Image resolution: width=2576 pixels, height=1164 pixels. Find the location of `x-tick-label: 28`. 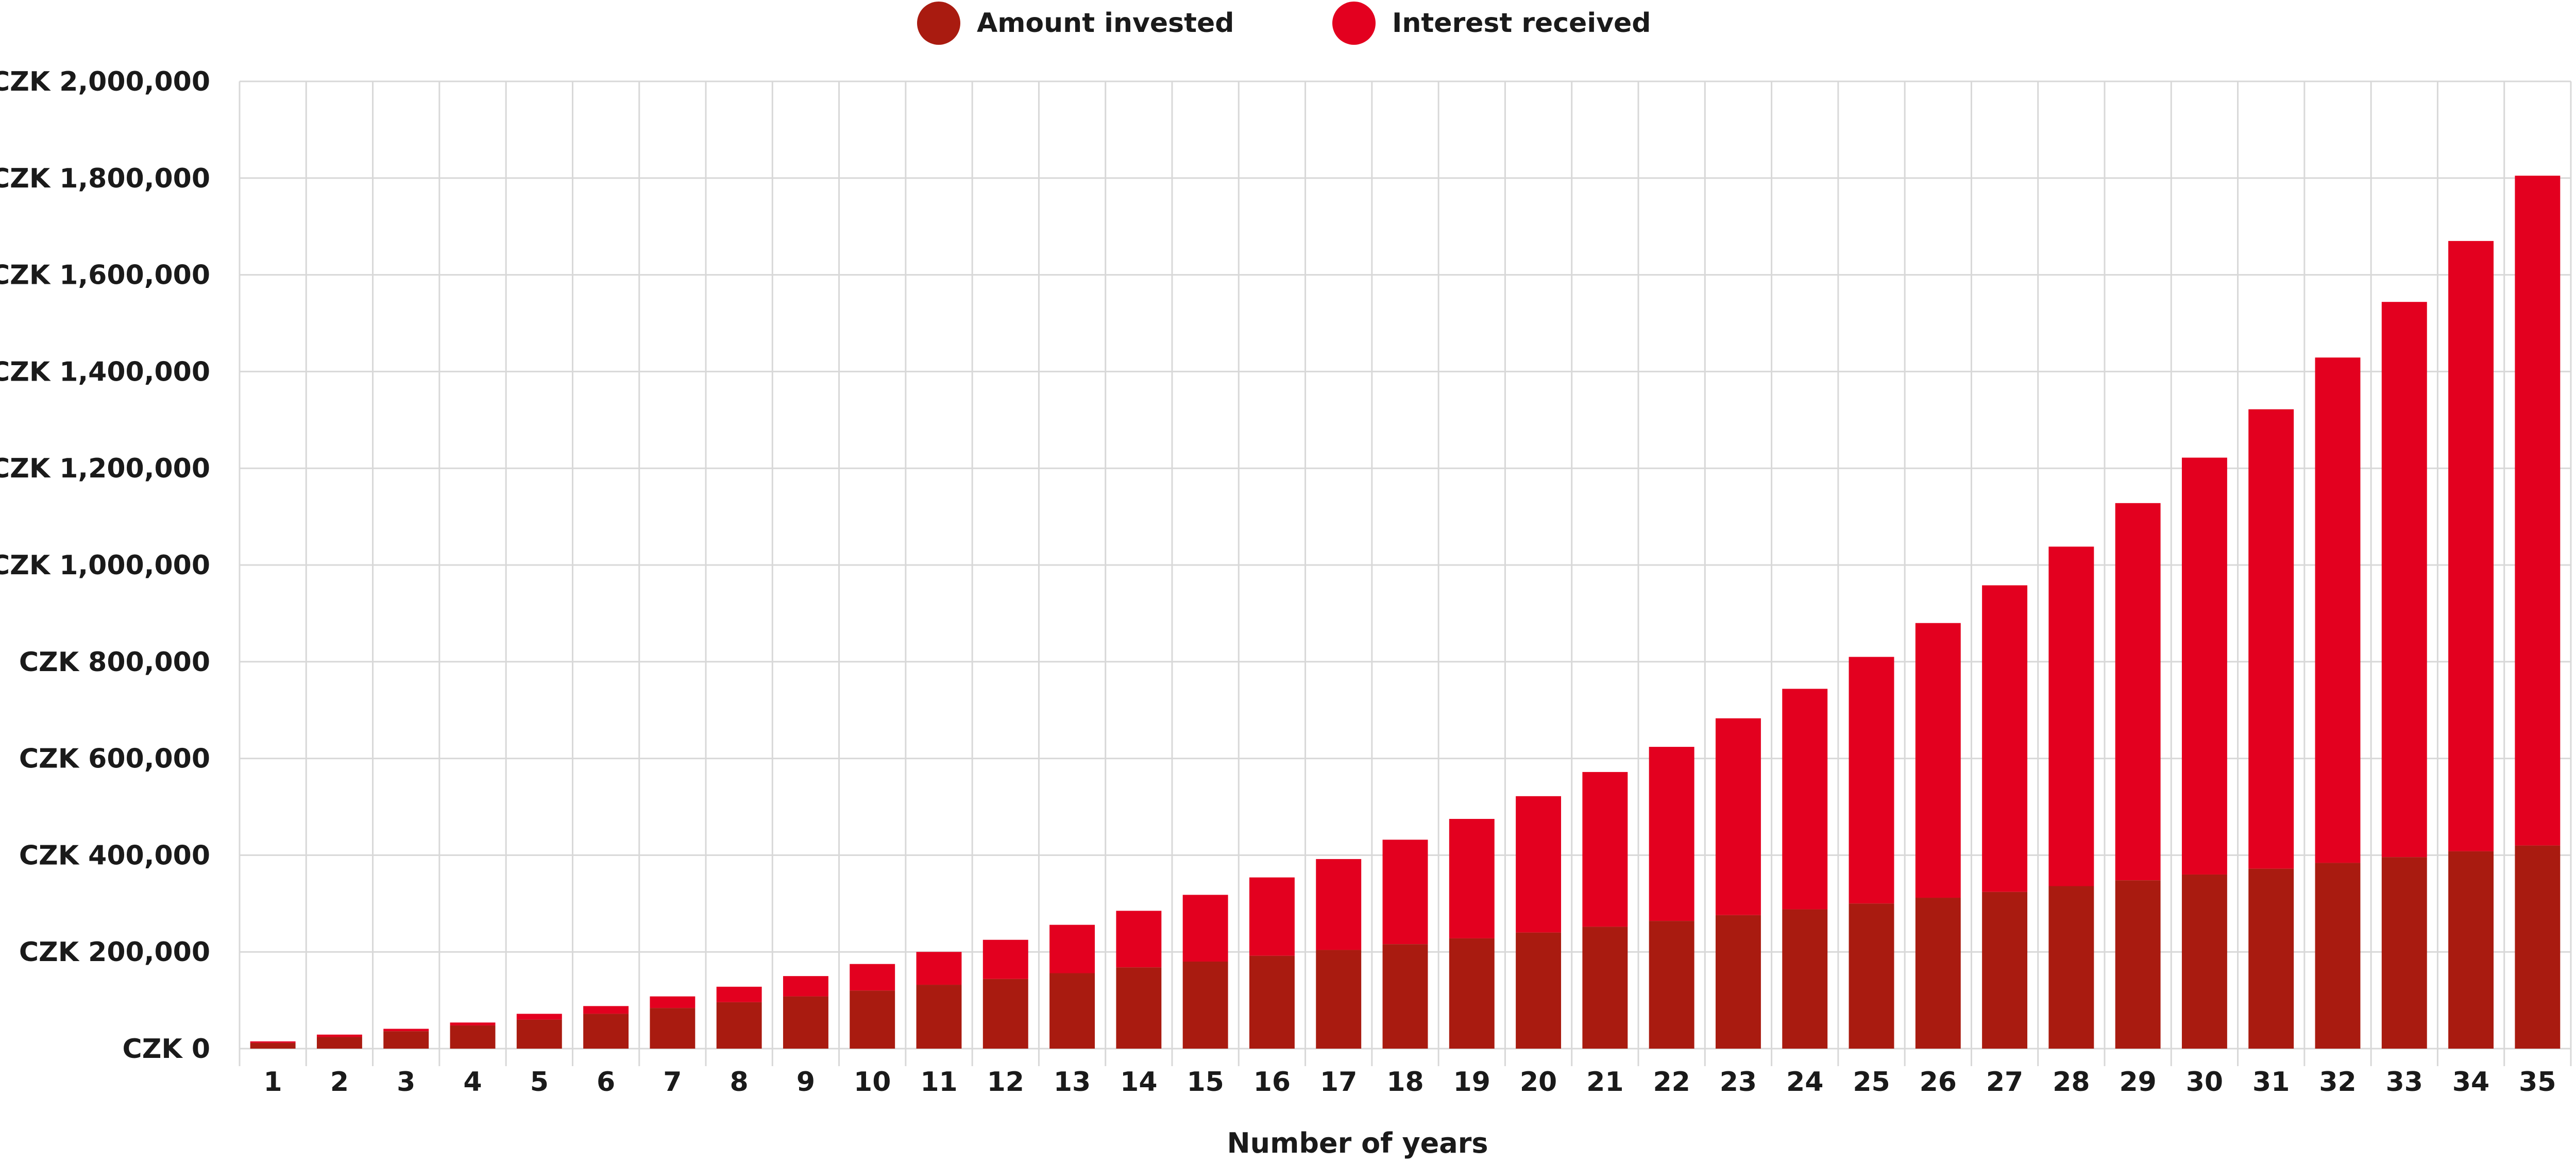

x-tick-label: 28 is located at coordinates (2071, 1082).